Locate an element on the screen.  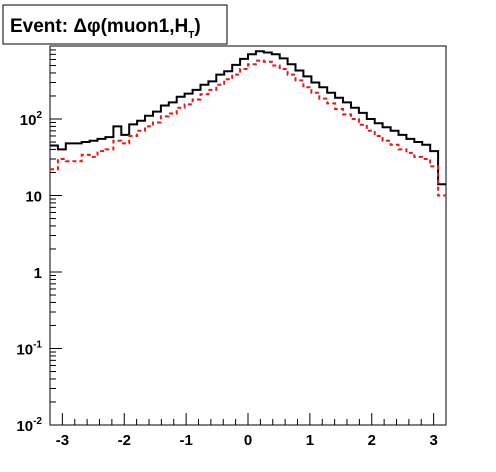
x-tick-label: 3 is located at coordinates (433, 440).